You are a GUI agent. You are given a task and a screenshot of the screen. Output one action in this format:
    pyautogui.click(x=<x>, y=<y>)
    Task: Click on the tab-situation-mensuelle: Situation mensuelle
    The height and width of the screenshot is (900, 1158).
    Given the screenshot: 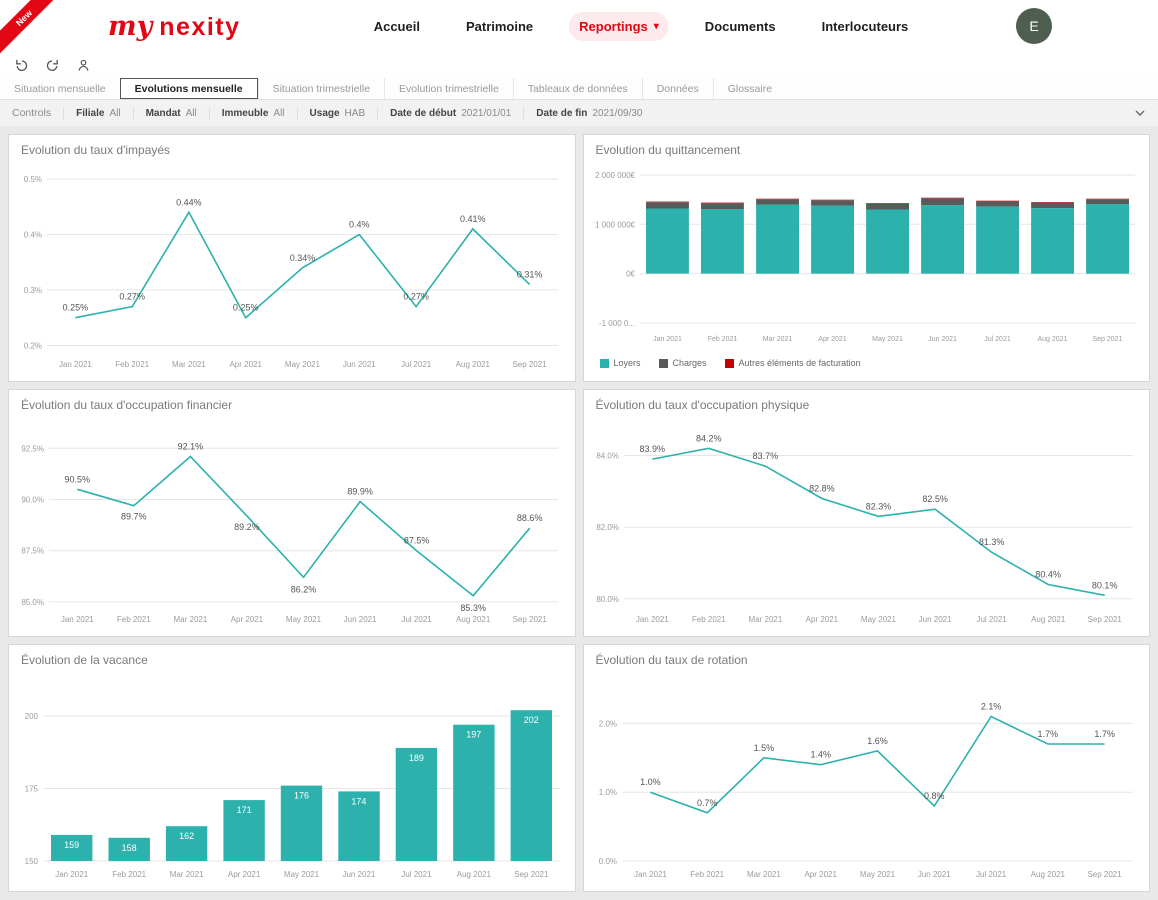 What is the action you would take?
    pyautogui.click(x=60, y=89)
    